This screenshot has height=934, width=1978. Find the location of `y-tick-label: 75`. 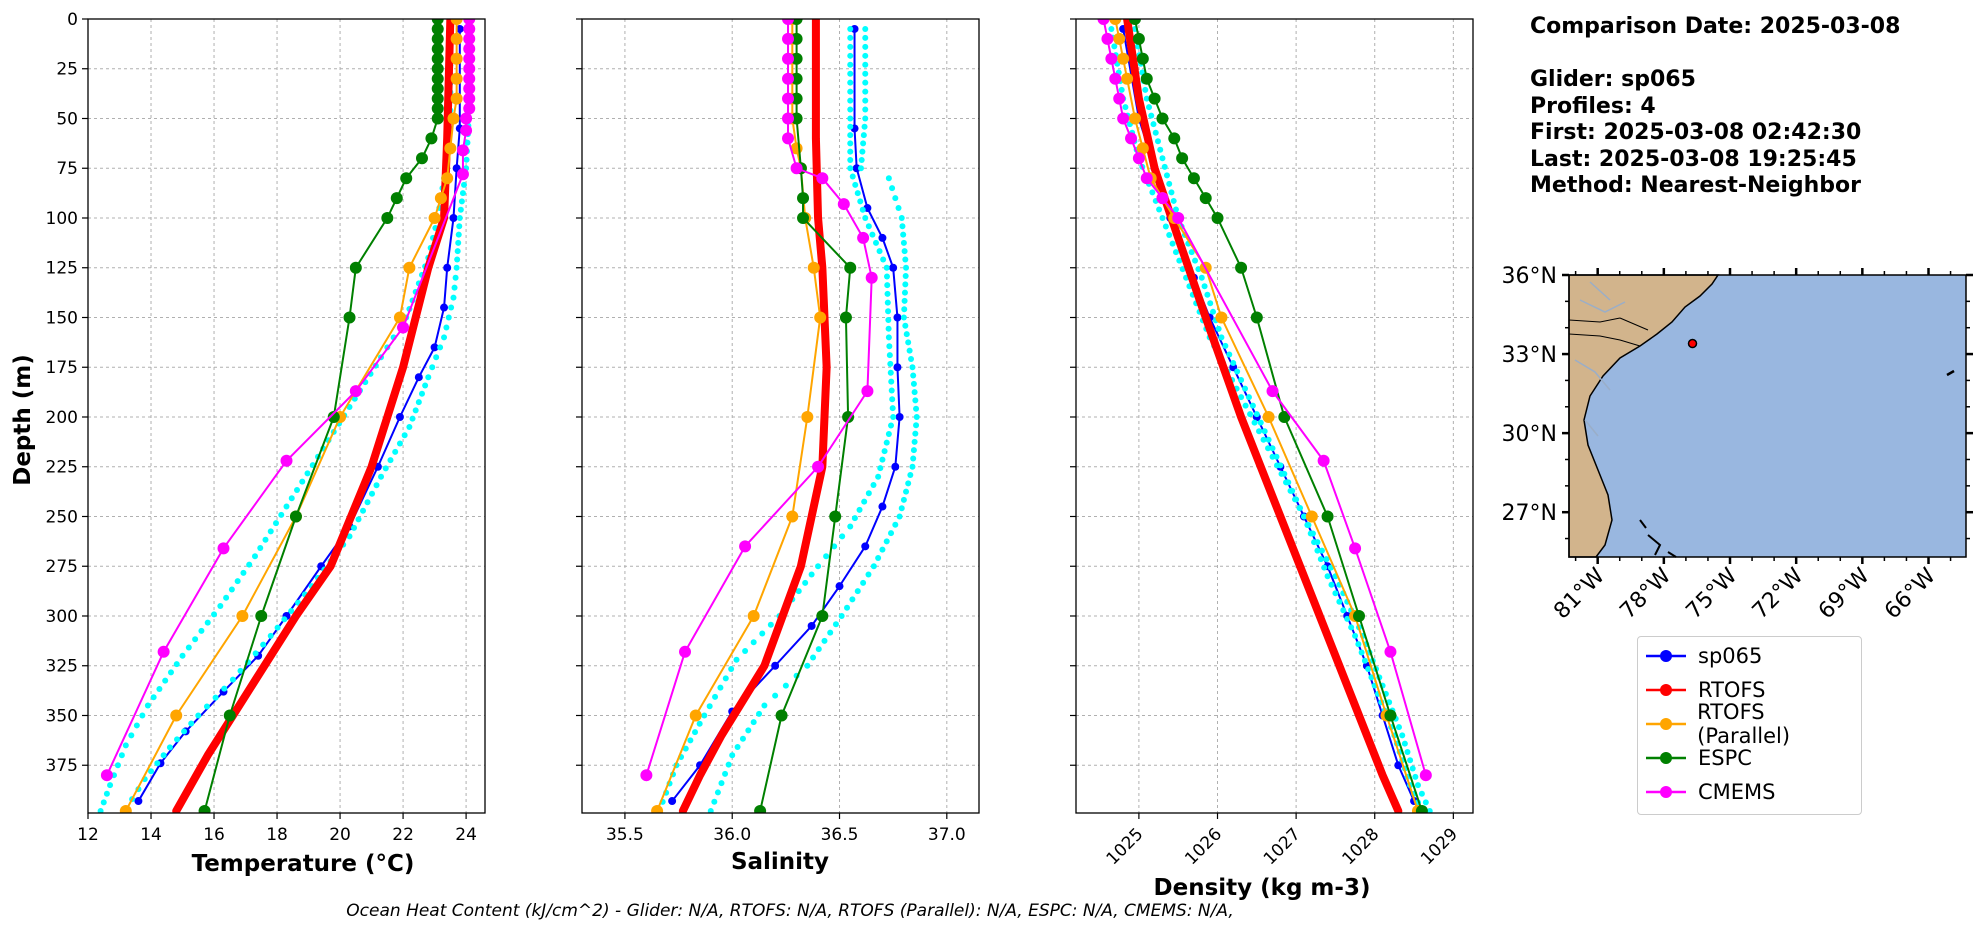

y-tick-label: 75 is located at coordinates (67, 169).